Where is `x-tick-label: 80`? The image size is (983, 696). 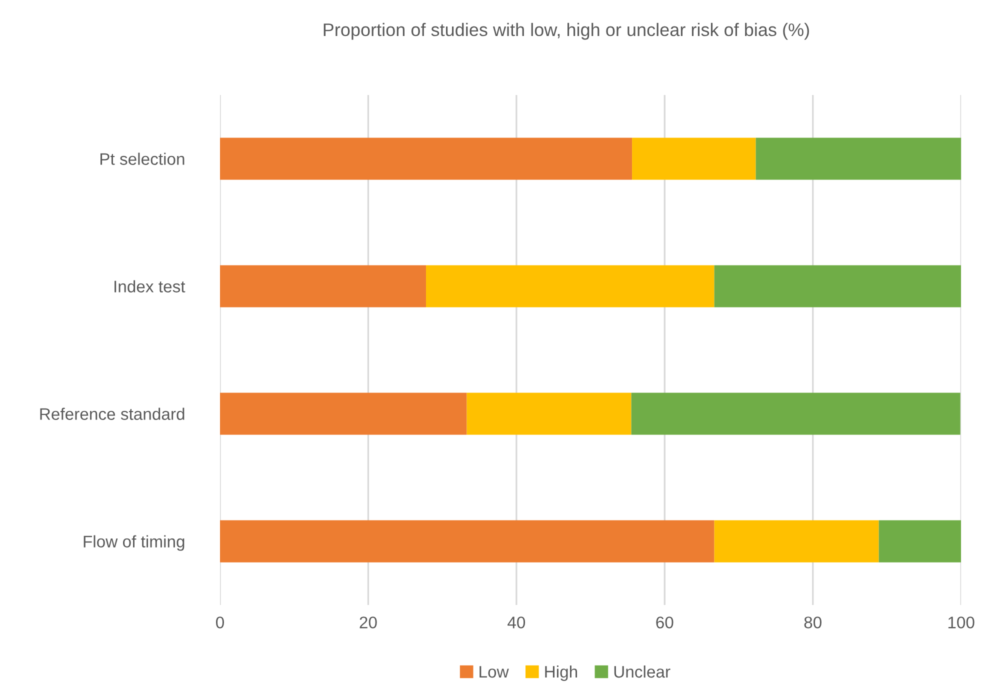
x-tick-label: 80 is located at coordinates (813, 622).